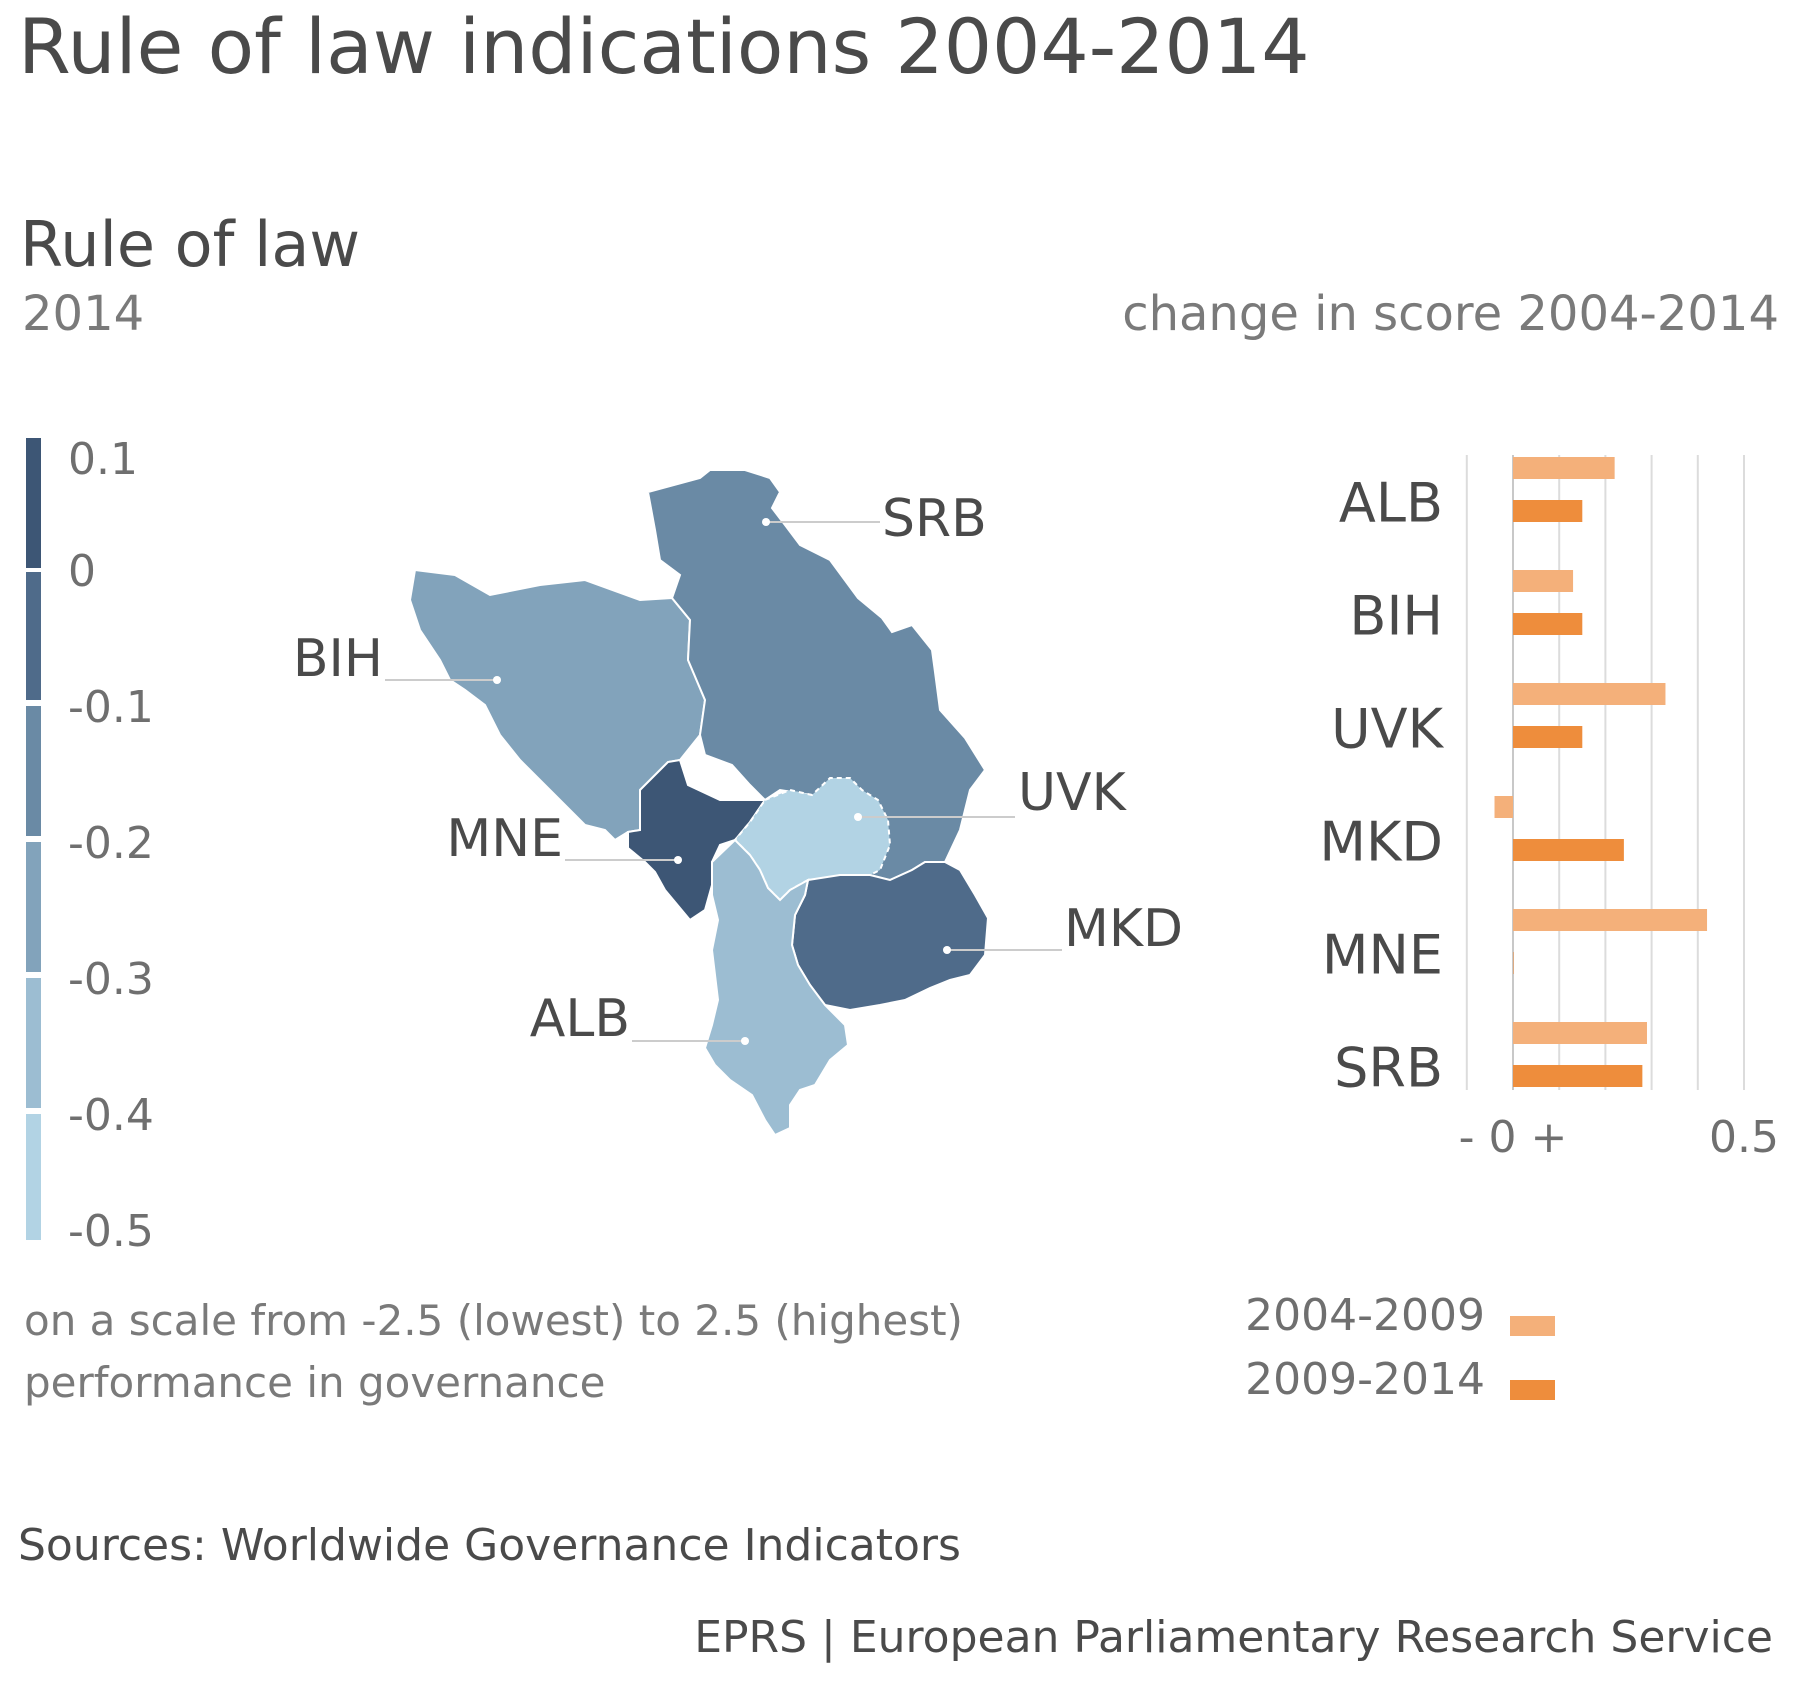 The width and height of the screenshot is (1795, 1685). I want to click on bar-mkd-2004-2009, so click(1503, 807).